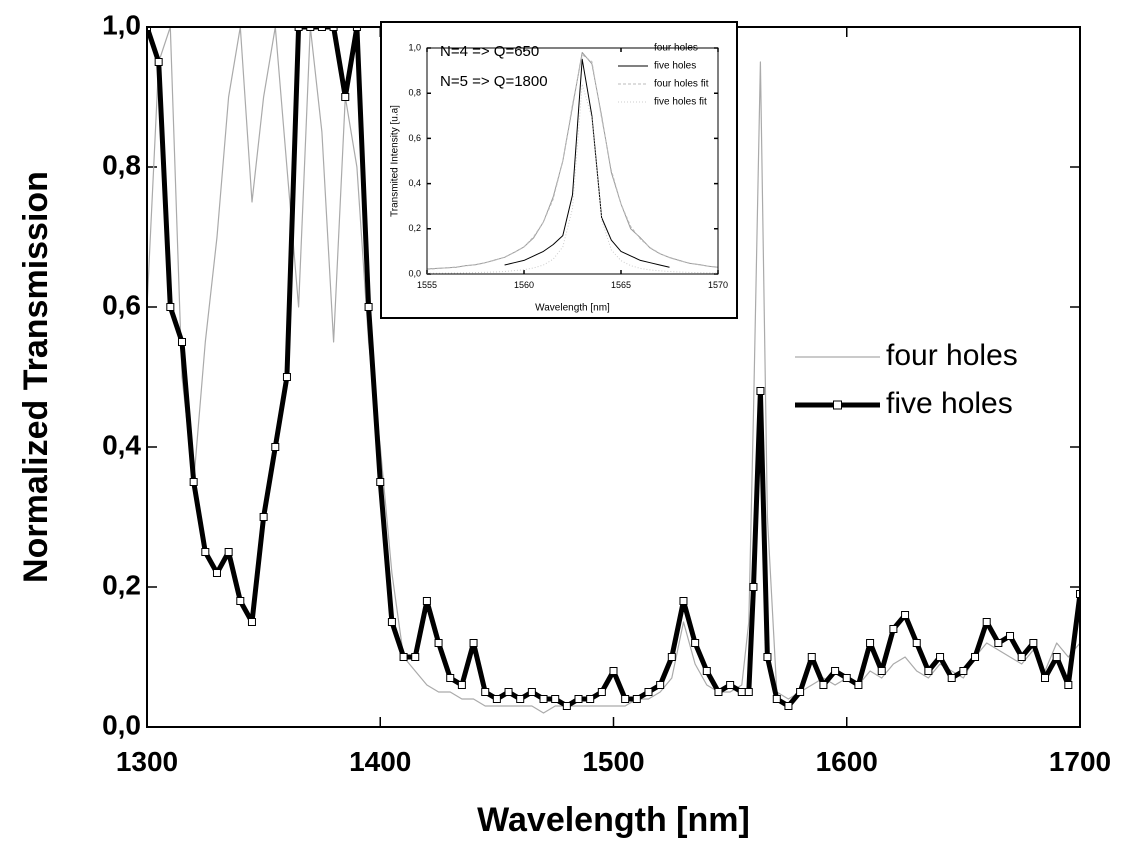 The image size is (1128, 843). What do you see at coordinates (718, 285) in the screenshot?
I see `x-tick-label: 1570` at bounding box center [718, 285].